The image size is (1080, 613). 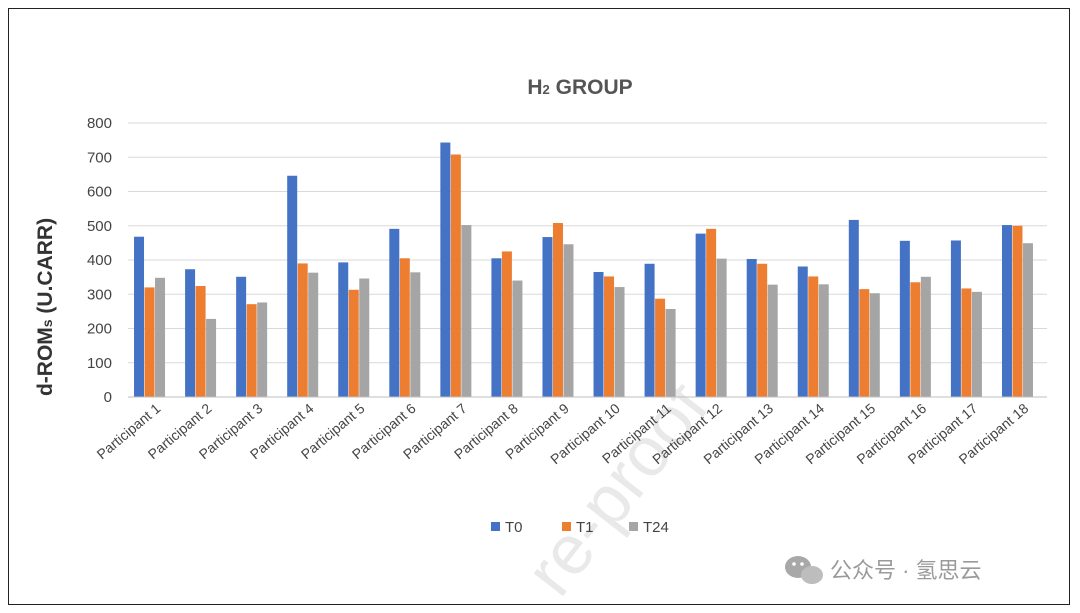 What do you see at coordinates (616, 489) in the screenshot?
I see `diagonal-watermark: re-proof` at bounding box center [616, 489].